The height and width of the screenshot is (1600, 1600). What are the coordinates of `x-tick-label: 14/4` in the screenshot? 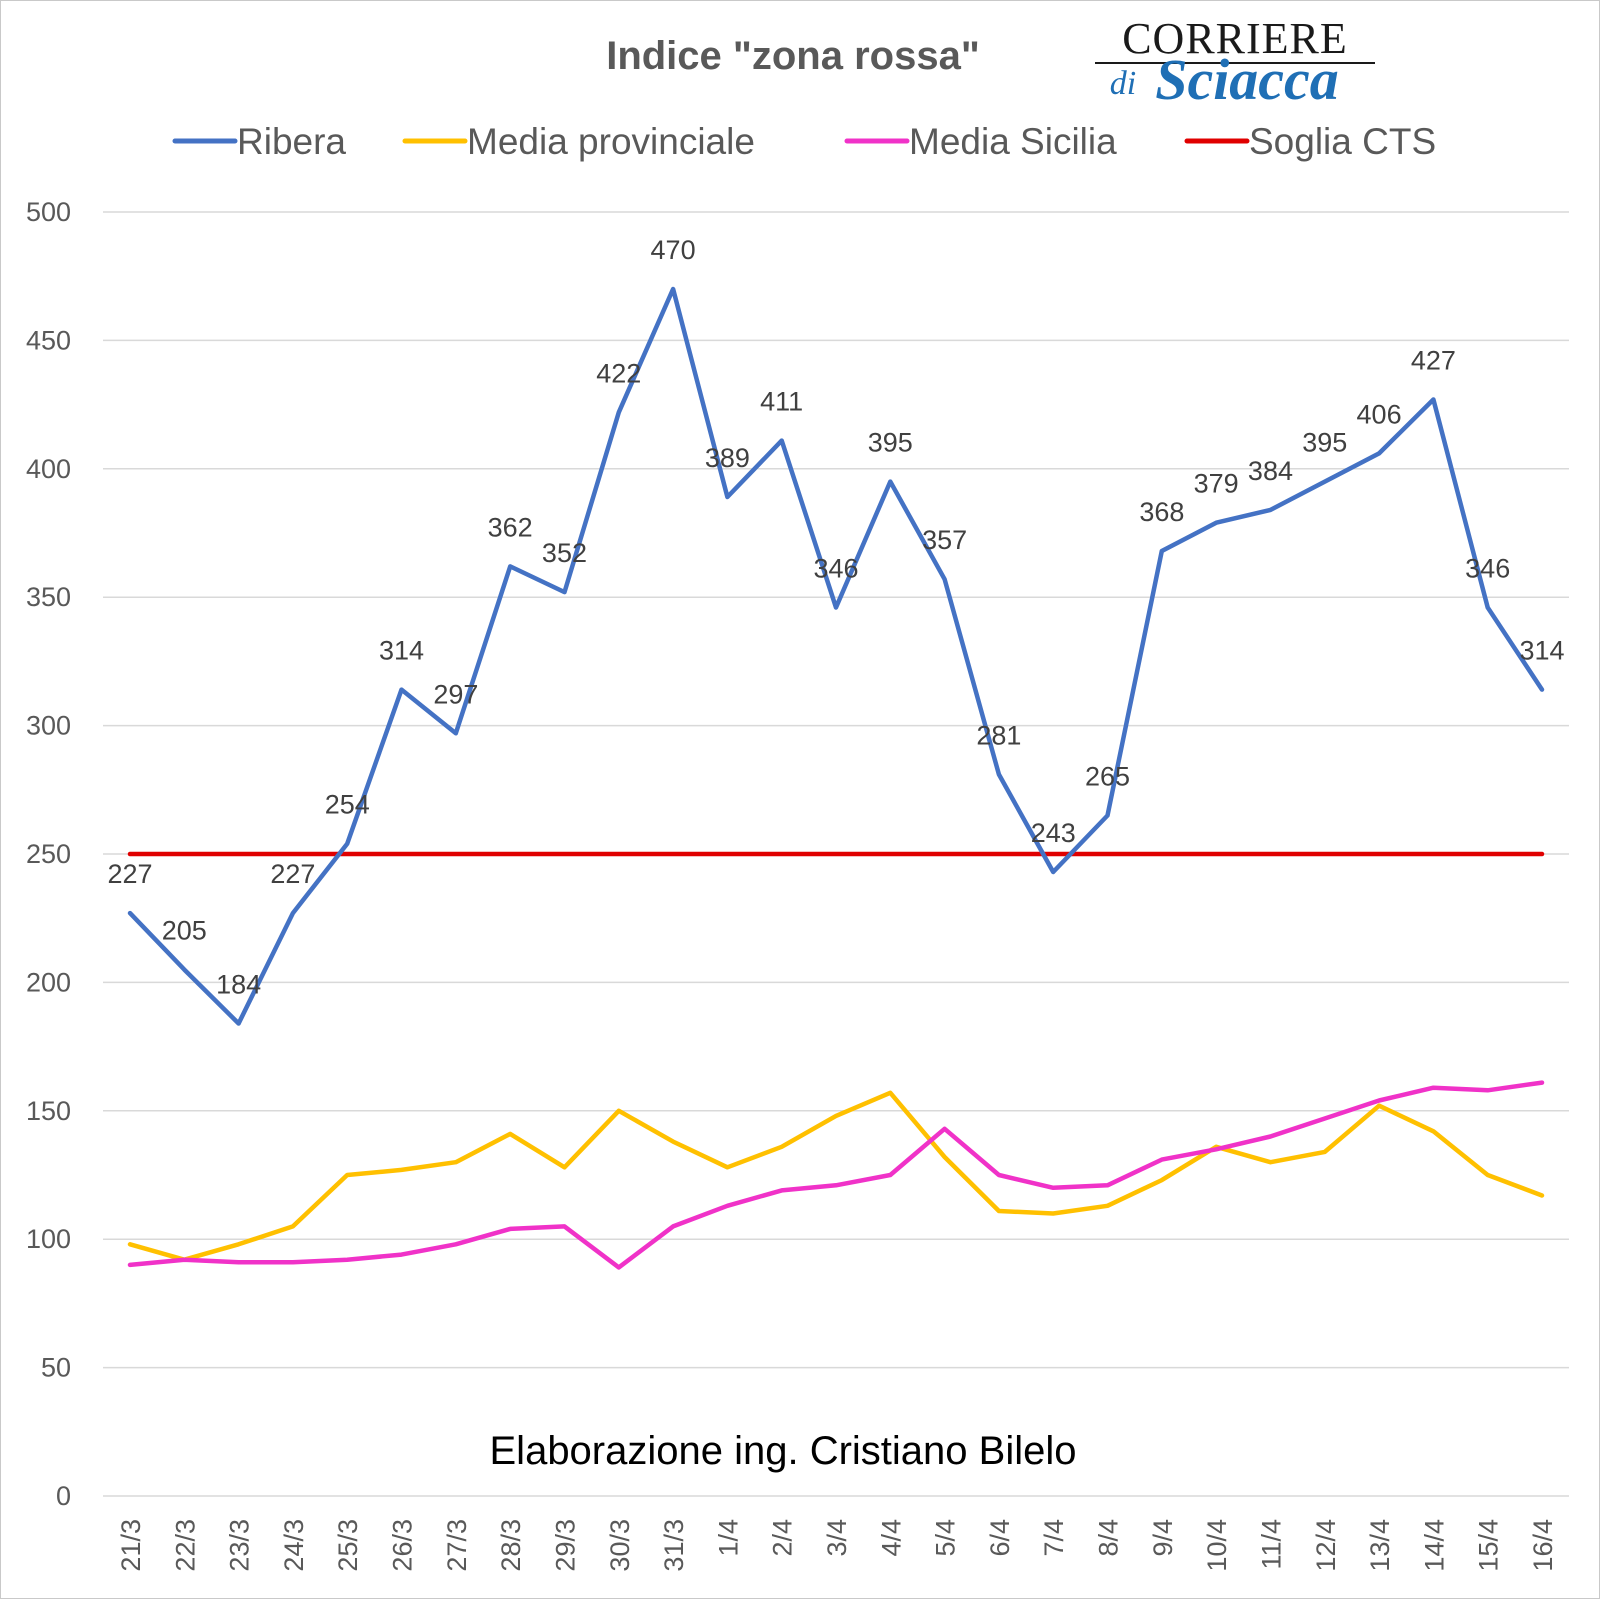 It's located at (1434, 1545).